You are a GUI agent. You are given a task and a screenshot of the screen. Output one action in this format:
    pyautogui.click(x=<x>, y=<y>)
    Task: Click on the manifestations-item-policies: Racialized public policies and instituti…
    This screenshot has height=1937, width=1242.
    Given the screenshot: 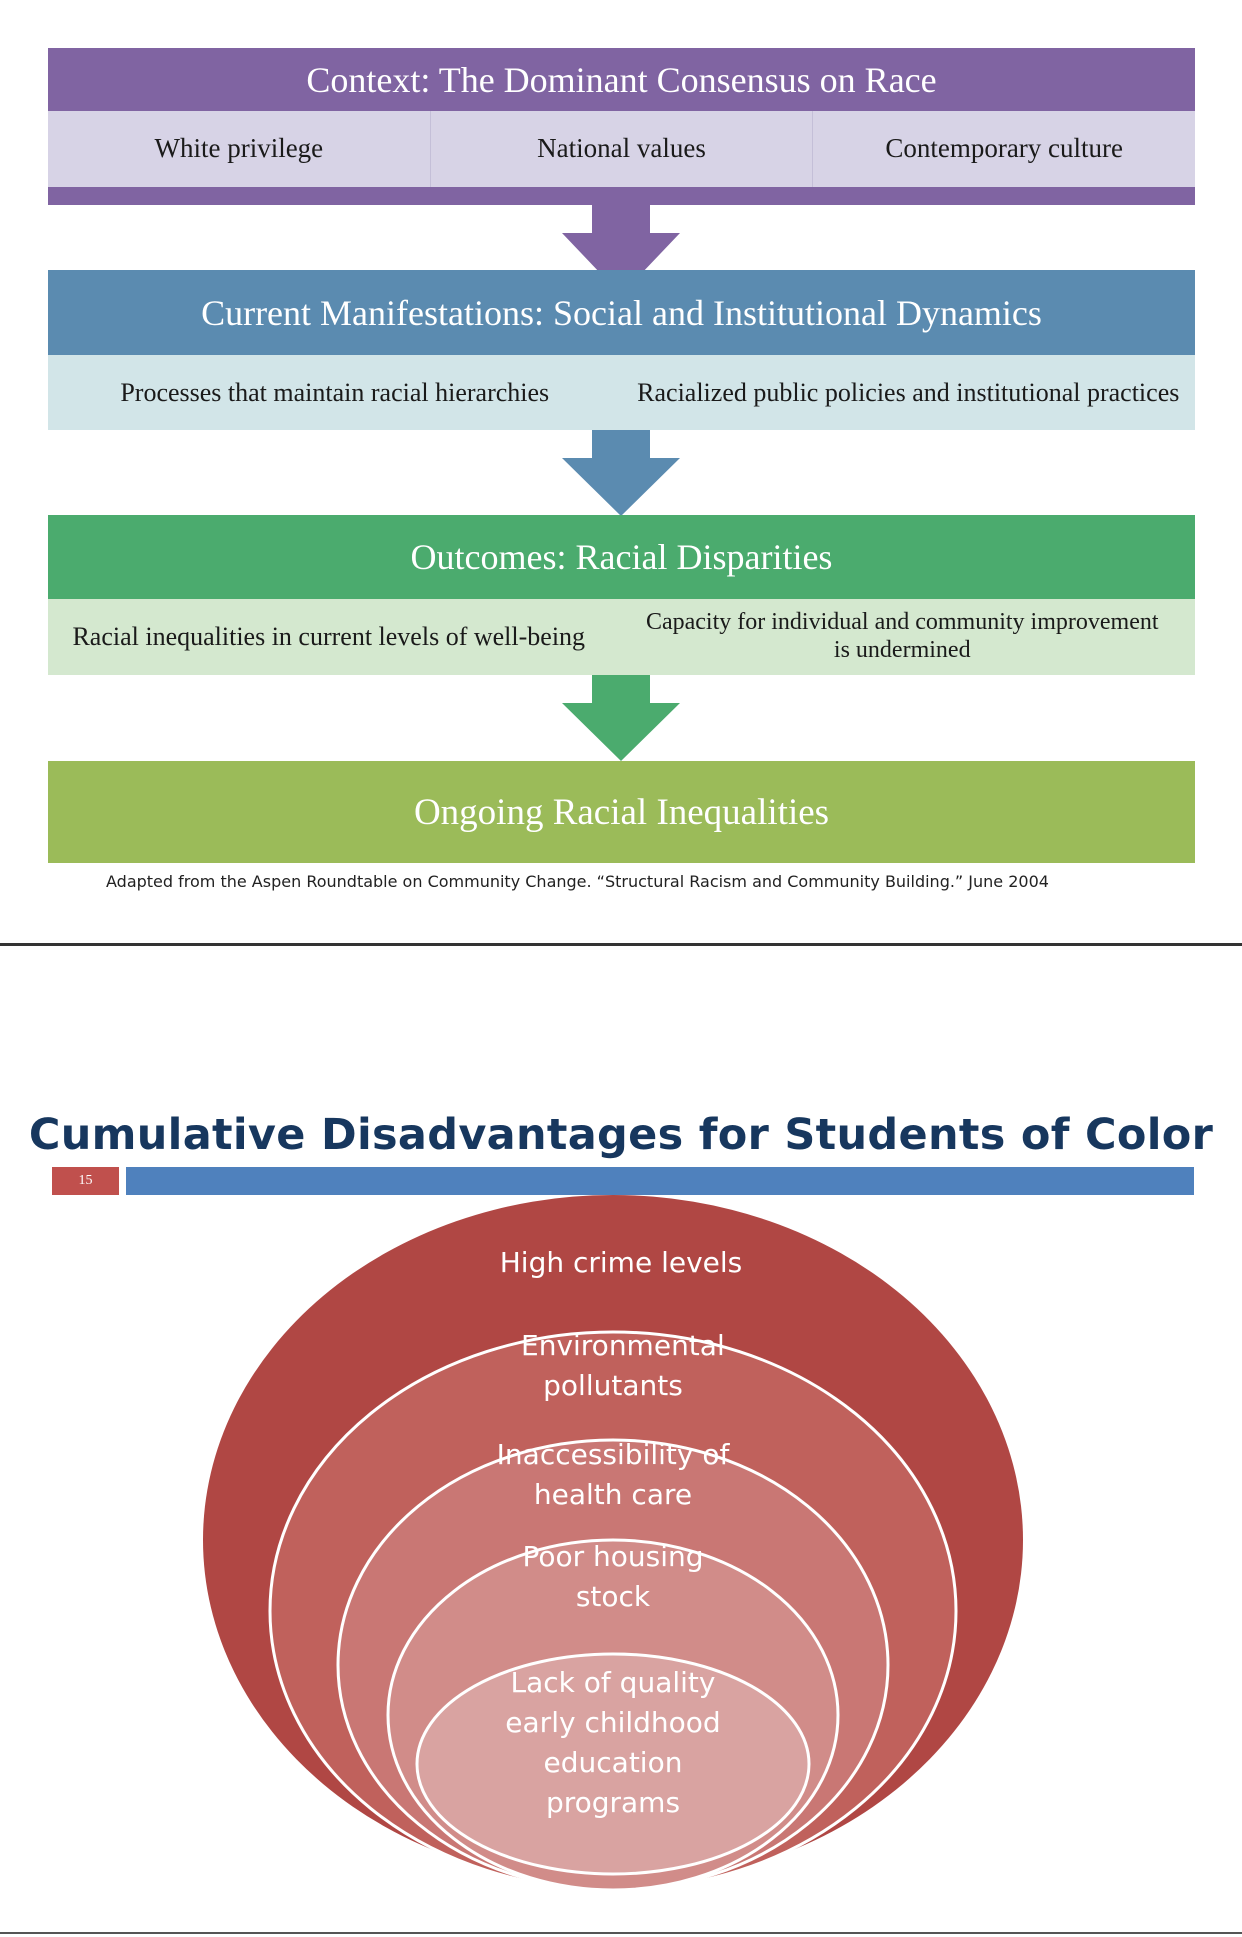 What is the action you would take?
    pyautogui.click(x=908, y=392)
    